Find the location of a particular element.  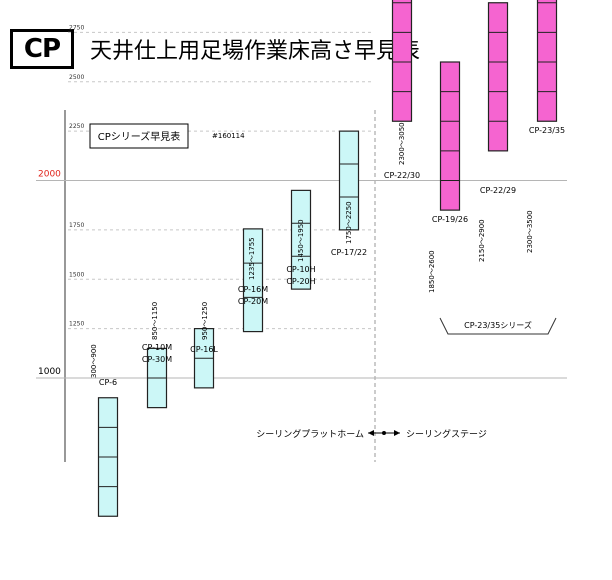

range-label: 1450〜1950 is located at coordinates (301, 240).